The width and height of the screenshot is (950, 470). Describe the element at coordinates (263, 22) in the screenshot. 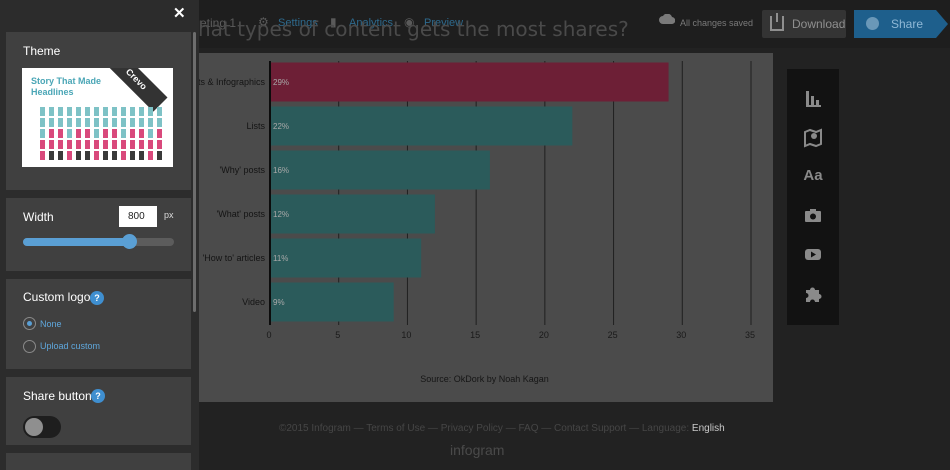

I see `gear-icon: ⚙` at that location.